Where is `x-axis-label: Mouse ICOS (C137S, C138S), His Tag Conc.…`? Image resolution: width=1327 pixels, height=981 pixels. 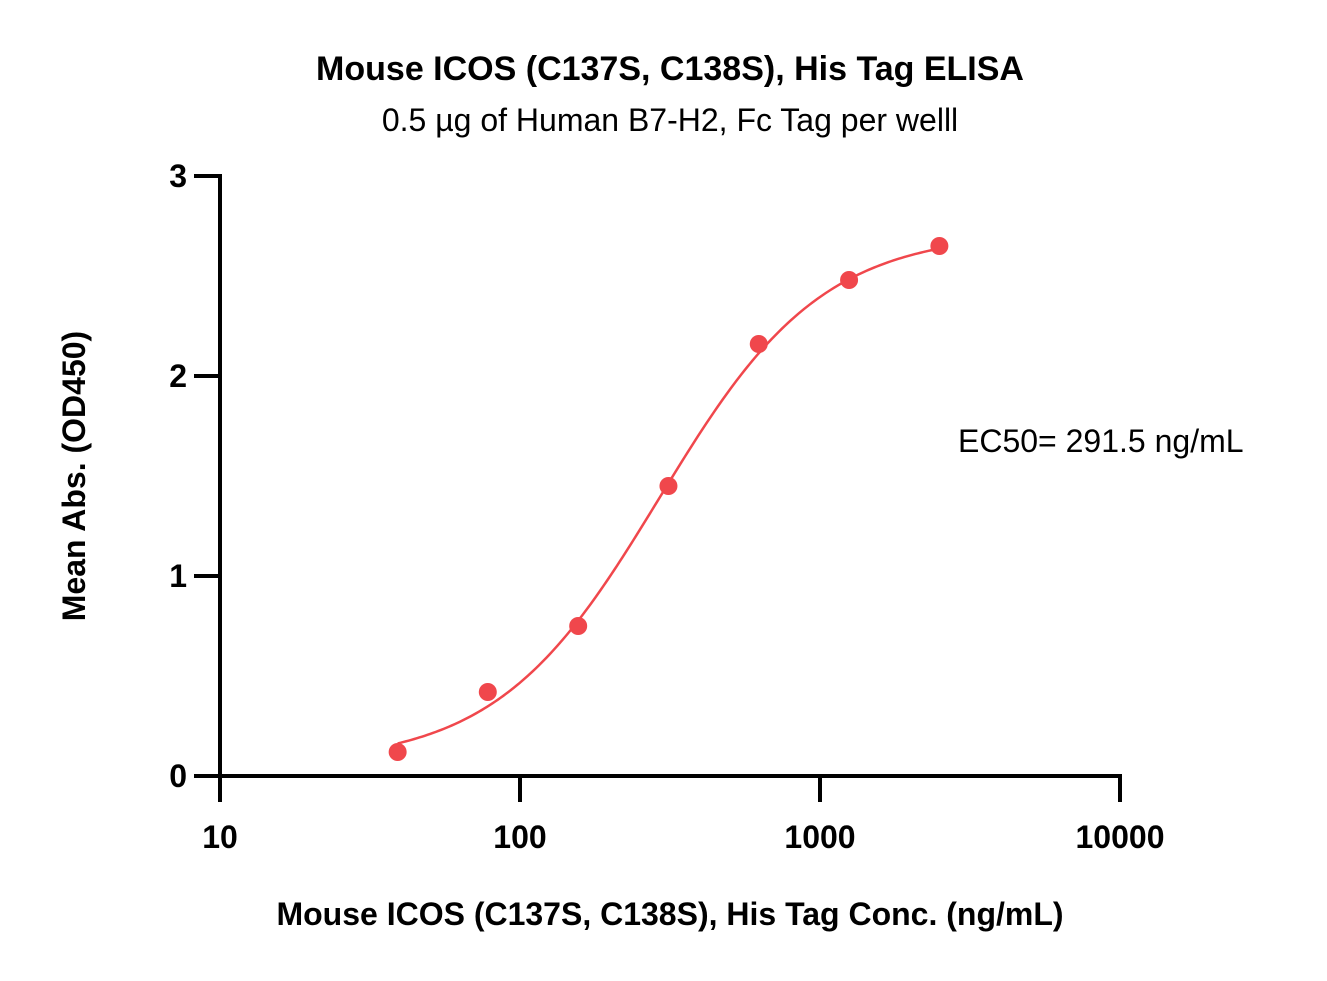 x-axis-label: Mouse ICOS (C137S, C138S), His Tag Conc.… is located at coordinates (669, 914).